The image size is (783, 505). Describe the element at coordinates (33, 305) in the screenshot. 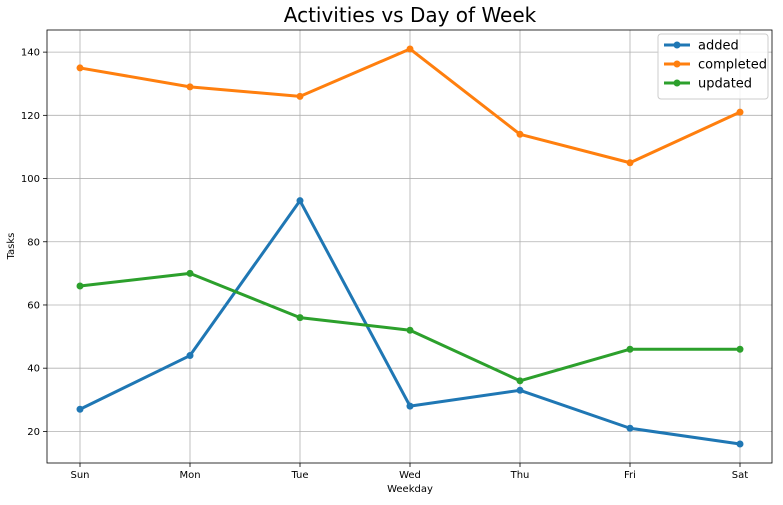

I see `y-tick-label: 60` at that location.